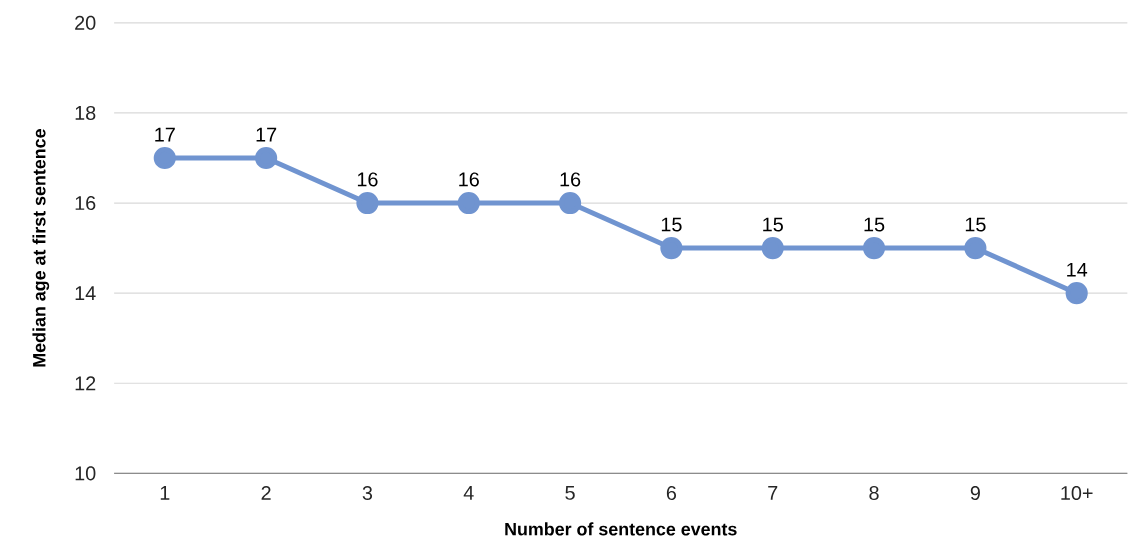 Image resolution: width=1128 pixels, height=558 pixels. What do you see at coordinates (1077, 493) in the screenshot?
I see `x-tick-label: 10+` at bounding box center [1077, 493].